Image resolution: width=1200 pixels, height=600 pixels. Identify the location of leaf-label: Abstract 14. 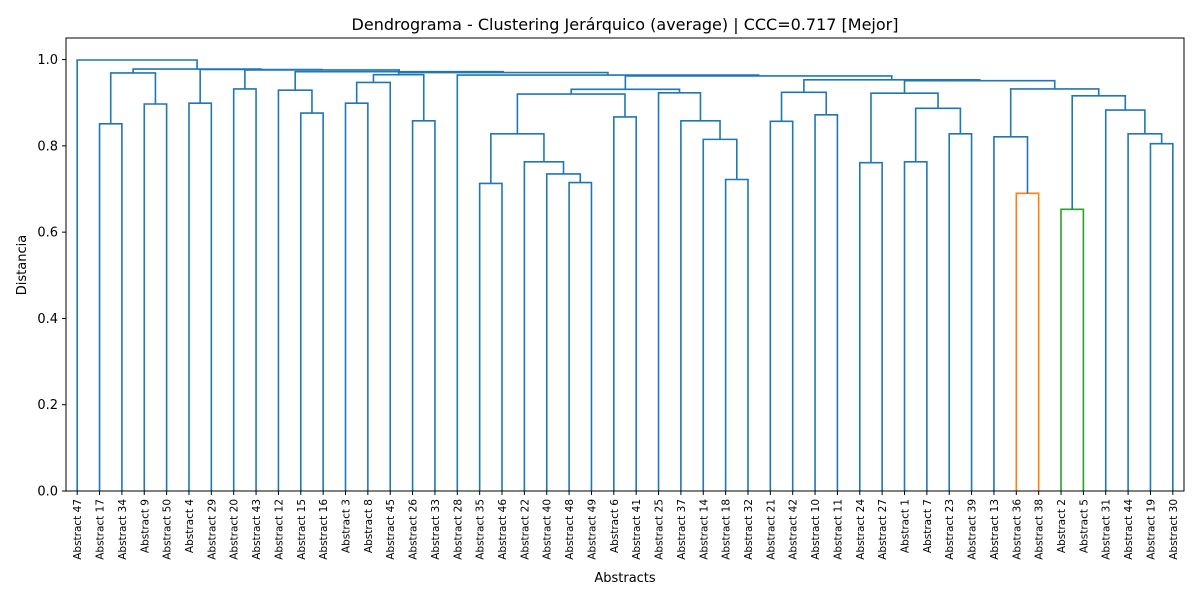
(704, 529).